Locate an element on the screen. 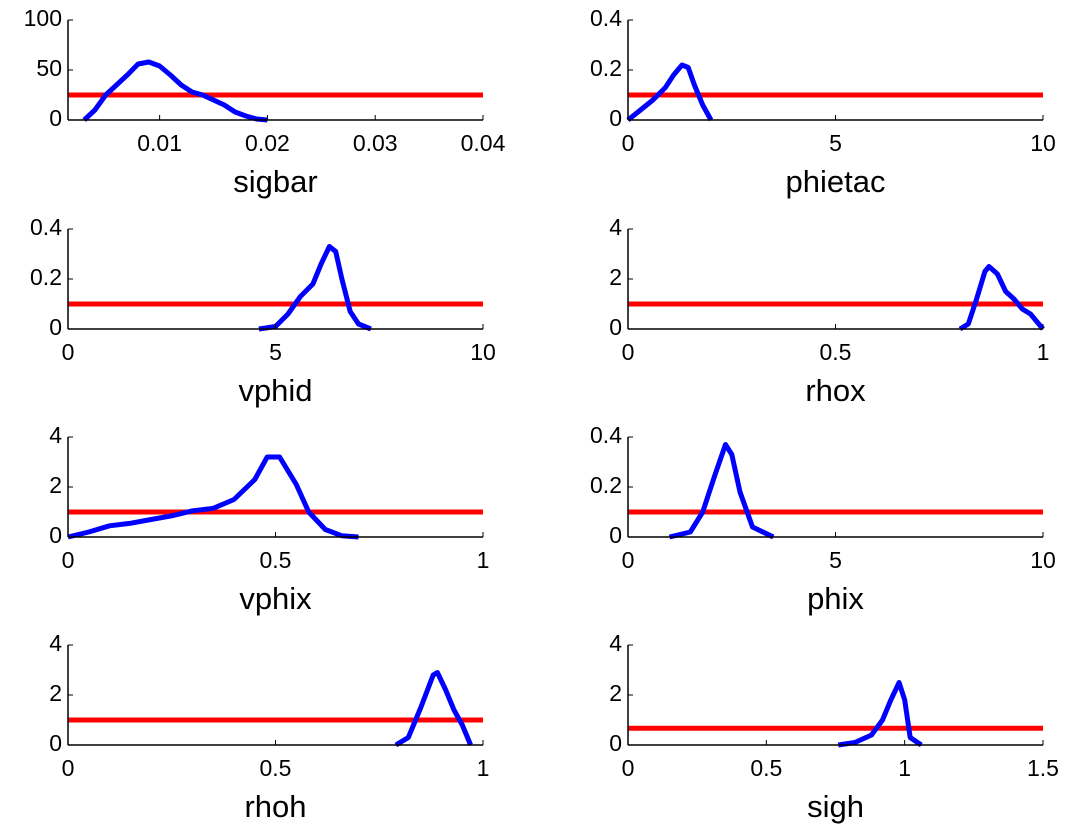 The image size is (1073, 838). x-axis-label: sigh is located at coordinates (835, 806).